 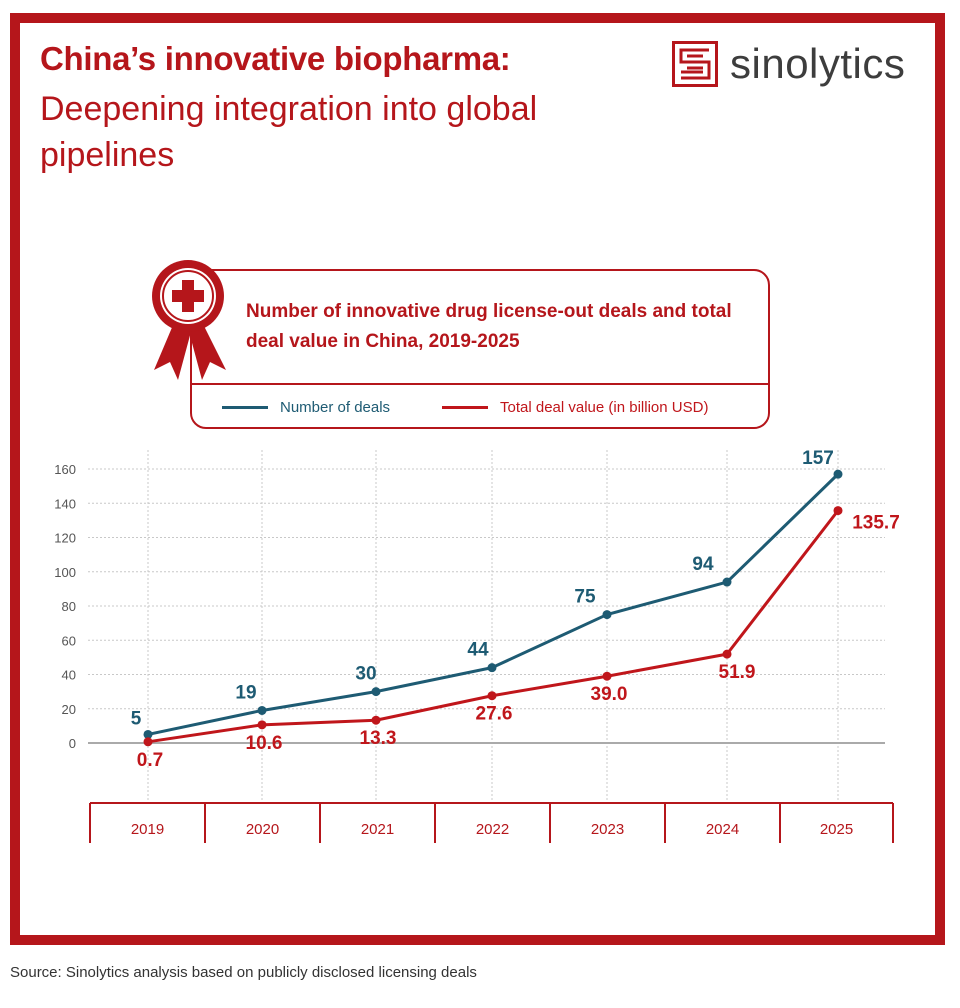 I want to click on x-tick-label: 2020, so click(x=262, y=829).